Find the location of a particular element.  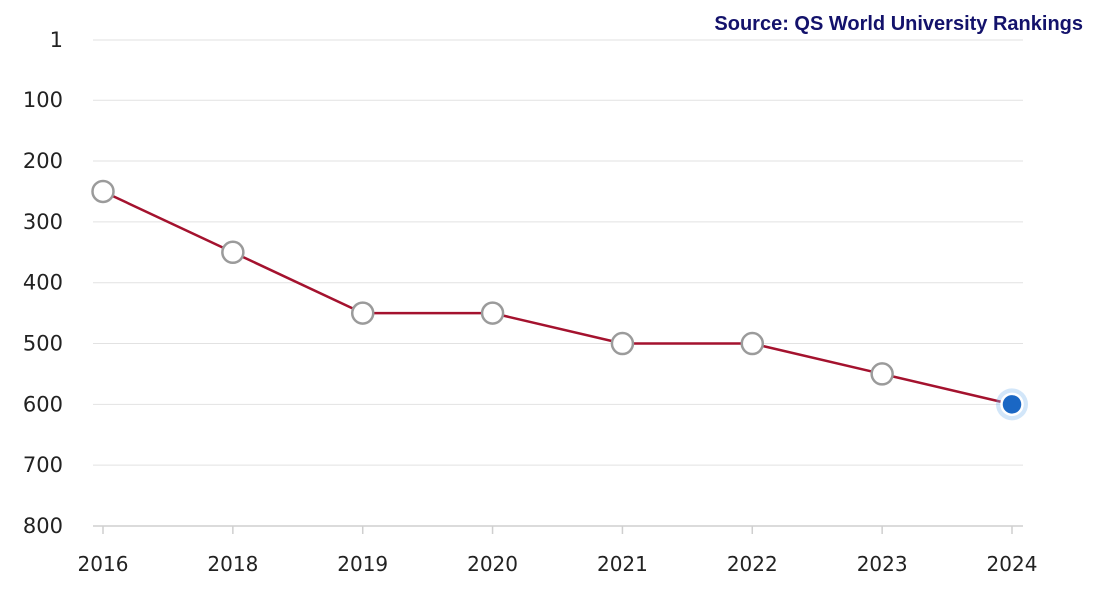

x-tick-label: 2019 is located at coordinates (362, 564).